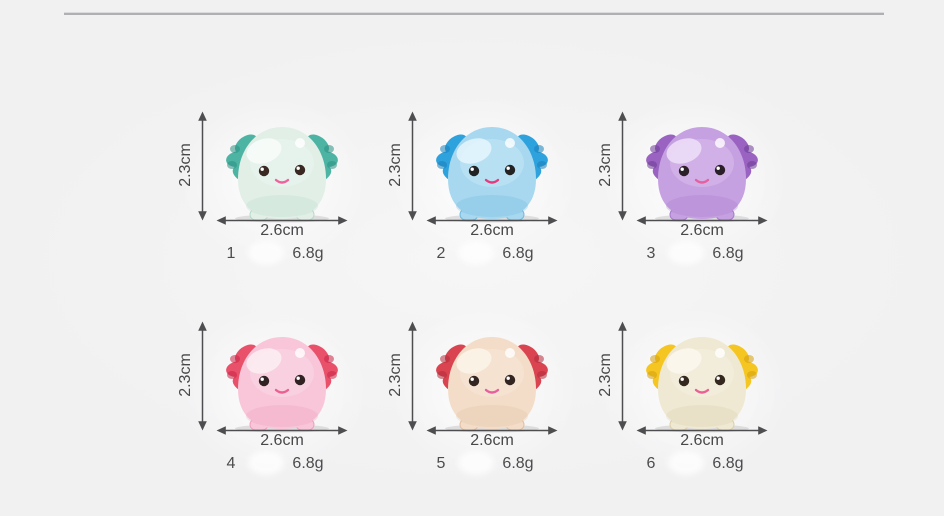 This screenshot has height=516, width=944. What do you see at coordinates (231, 253) in the screenshot?
I see `item-number: 1` at bounding box center [231, 253].